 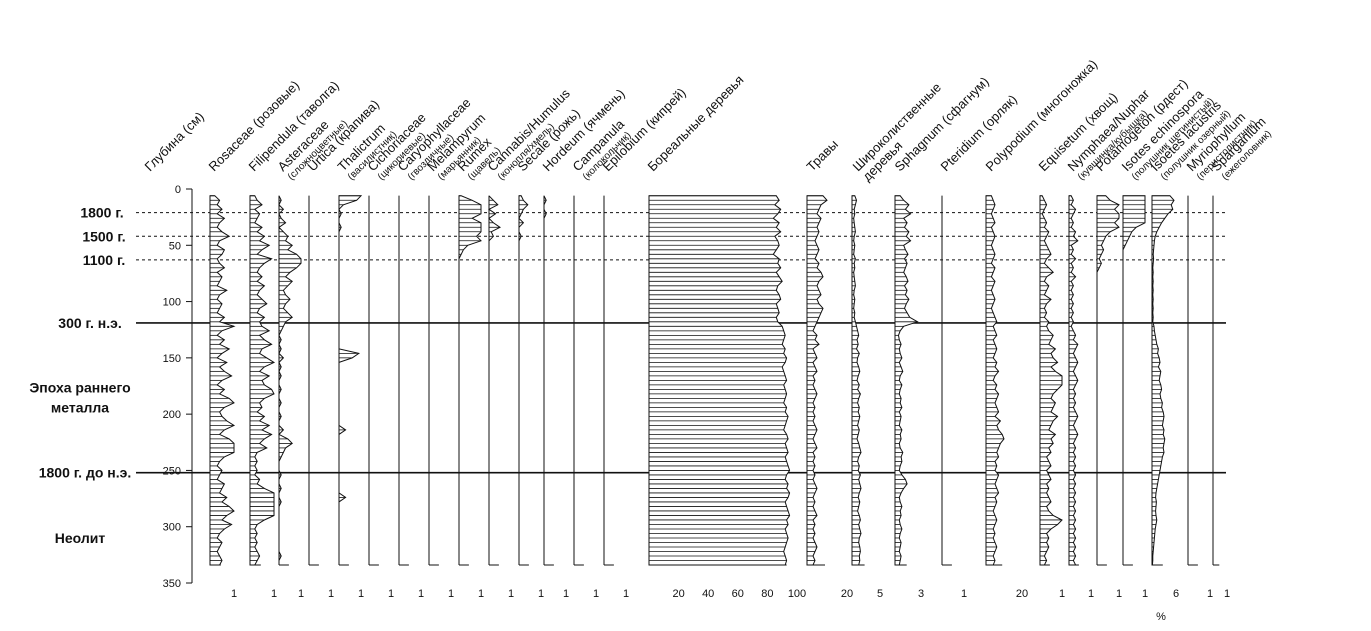 What do you see at coordinates (101, 213) in the screenshot?
I see `horizon-label: 1800 г.` at bounding box center [101, 213].